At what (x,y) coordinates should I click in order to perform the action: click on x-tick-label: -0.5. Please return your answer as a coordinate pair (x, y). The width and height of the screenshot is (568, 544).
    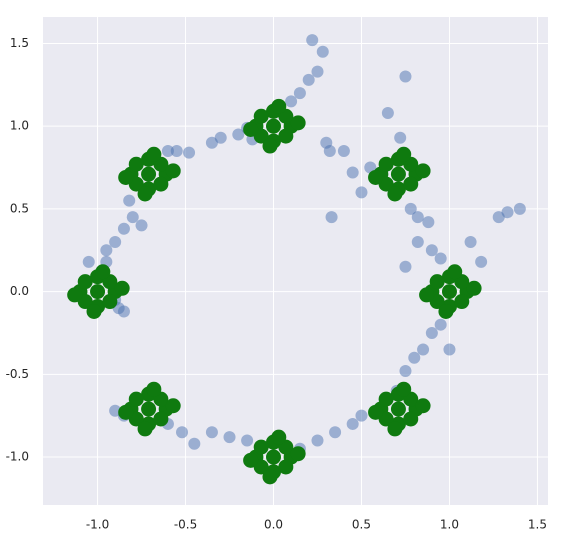
    Looking at the image, I should click on (185, 525).